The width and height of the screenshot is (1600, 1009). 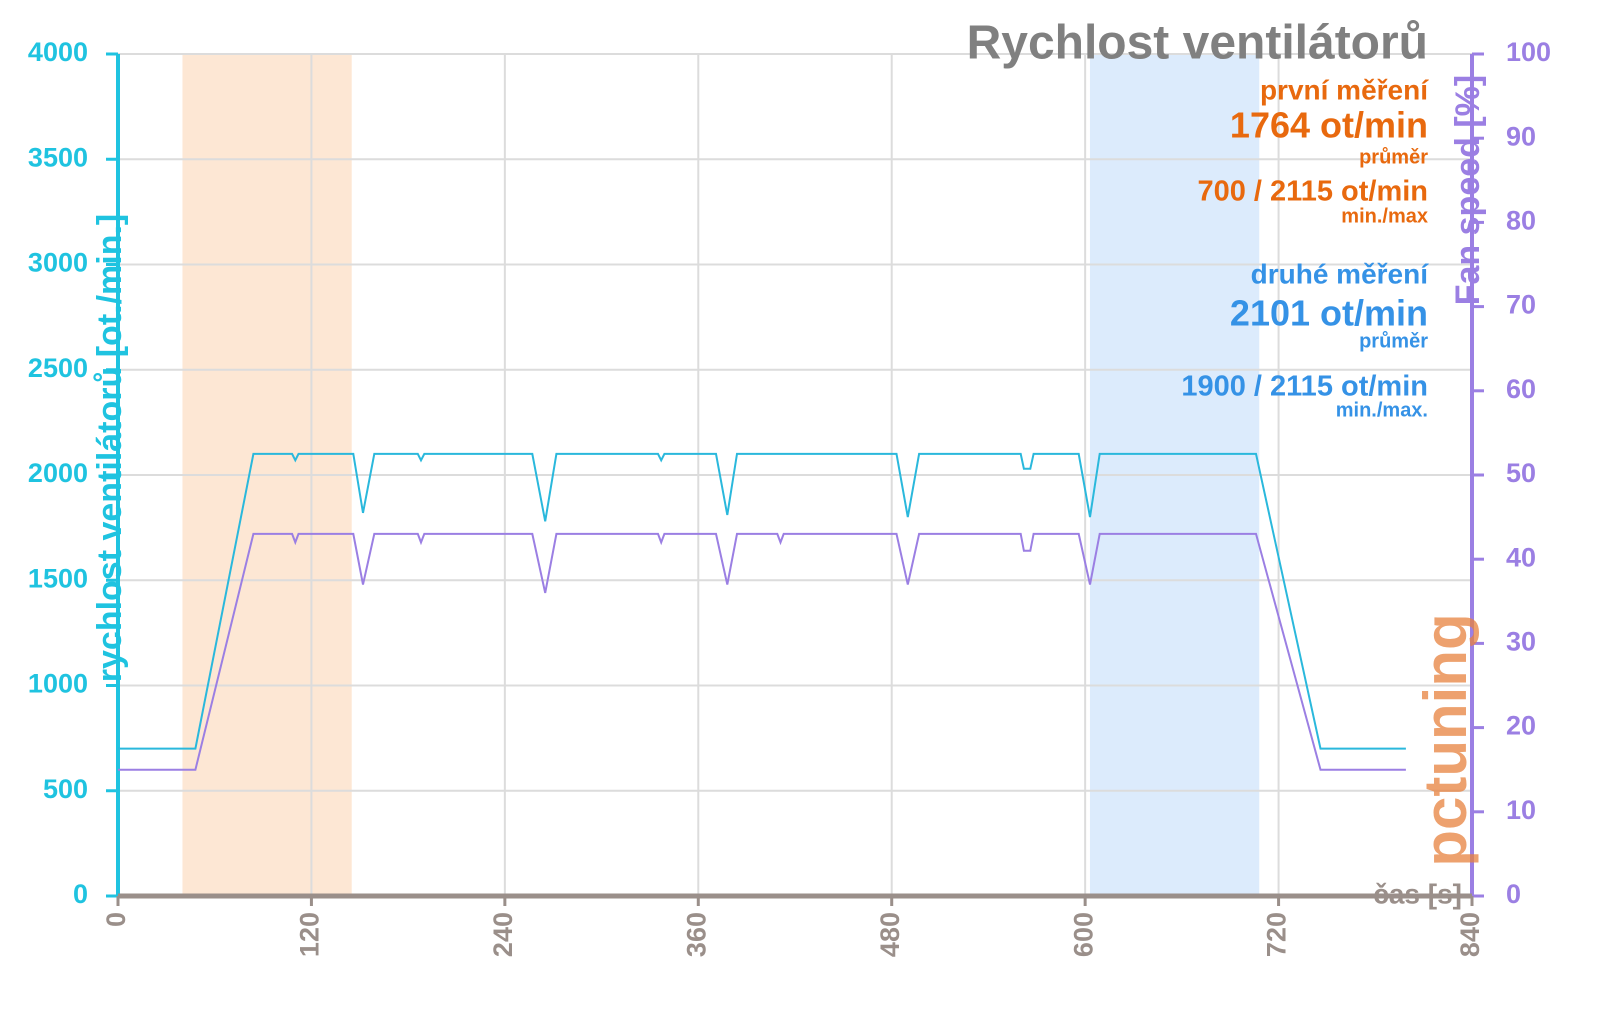 I want to click on y2-tick-label: 90, so click(x=1521, y=136).